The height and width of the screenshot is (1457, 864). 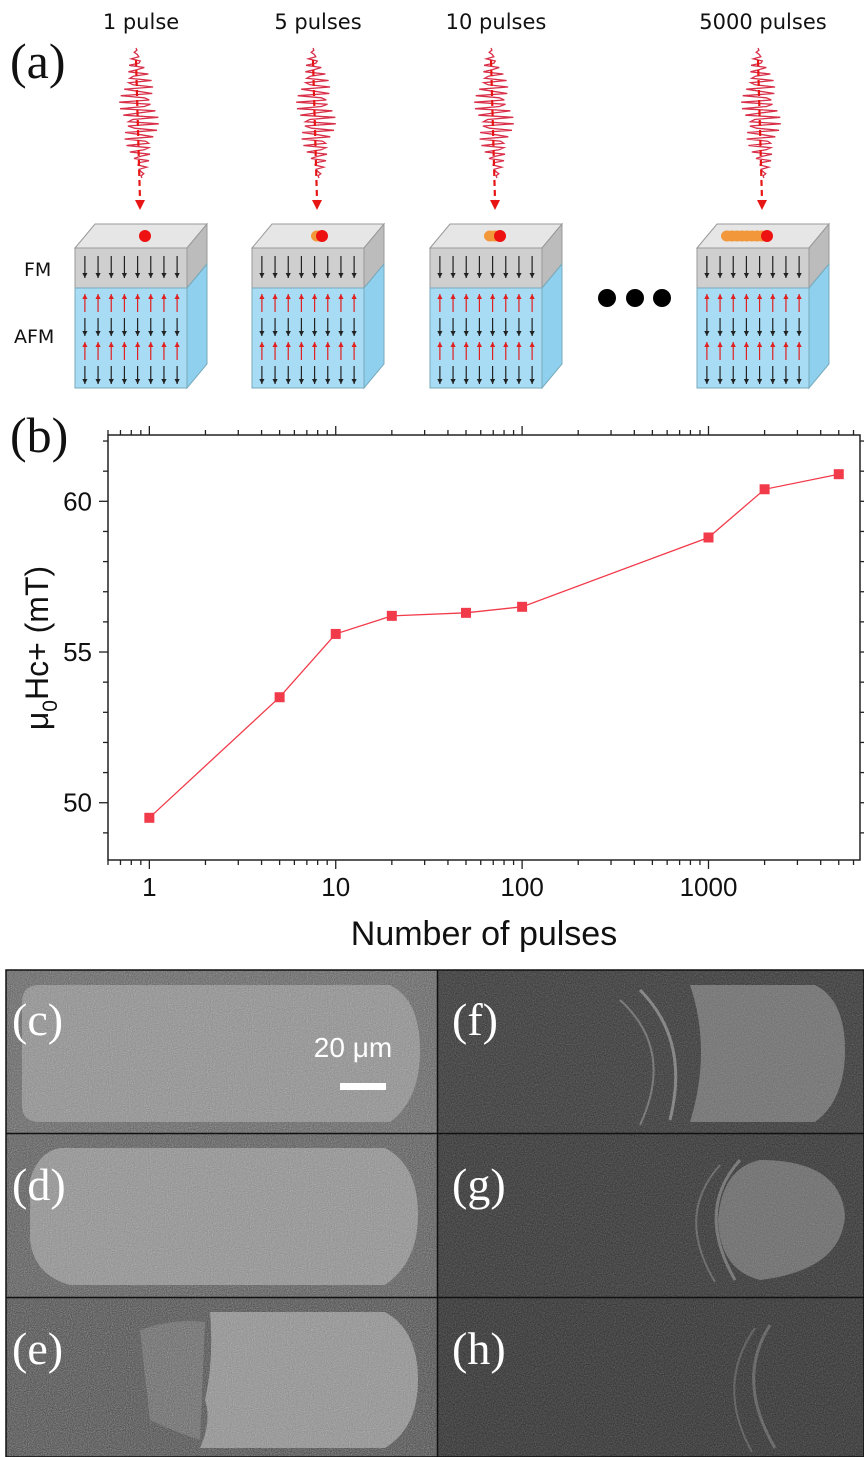 What do you see at coordinates (39, 435) in the screenshot?
I see `panel-b-letter: (b)` at bounding box center [39, 435].